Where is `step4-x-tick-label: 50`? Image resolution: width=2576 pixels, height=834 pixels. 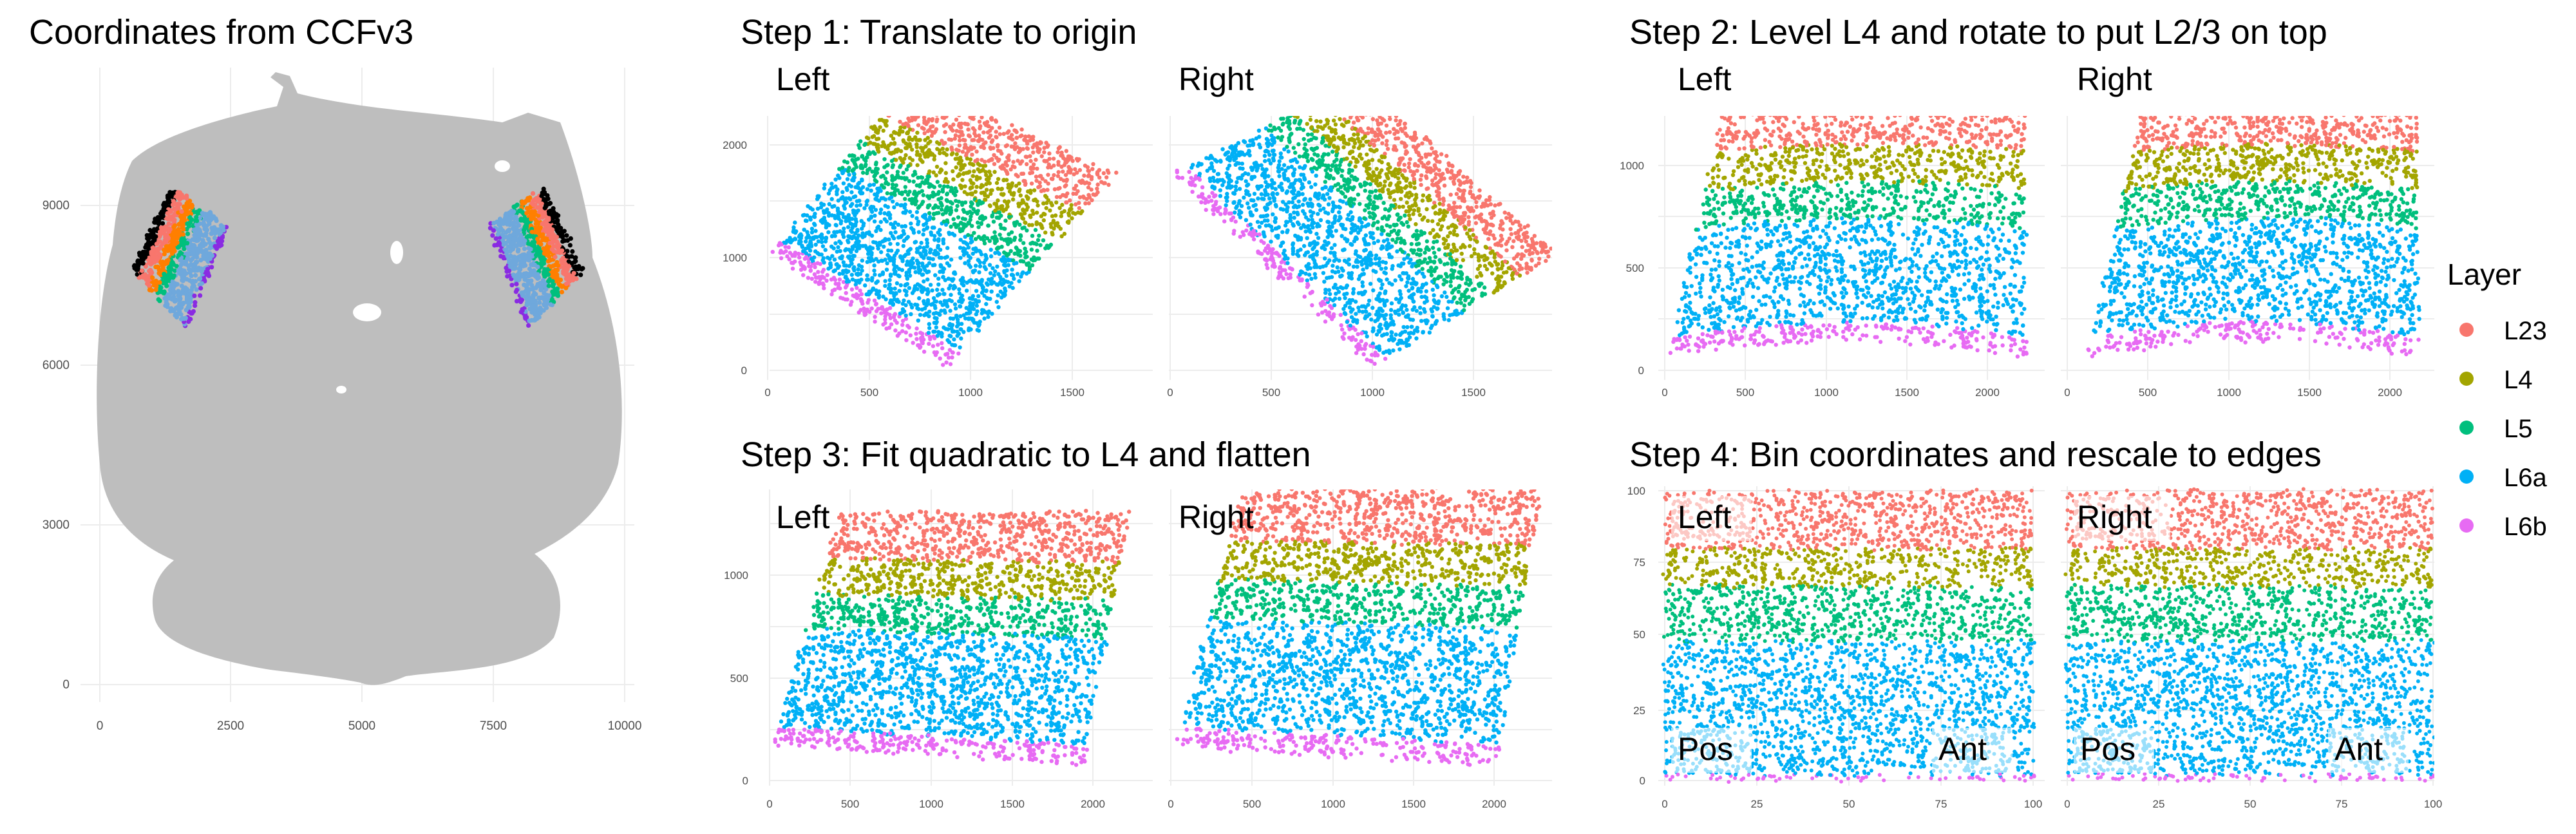 step4-x-tick-label: 50 is located at coordinates (2250, 804).